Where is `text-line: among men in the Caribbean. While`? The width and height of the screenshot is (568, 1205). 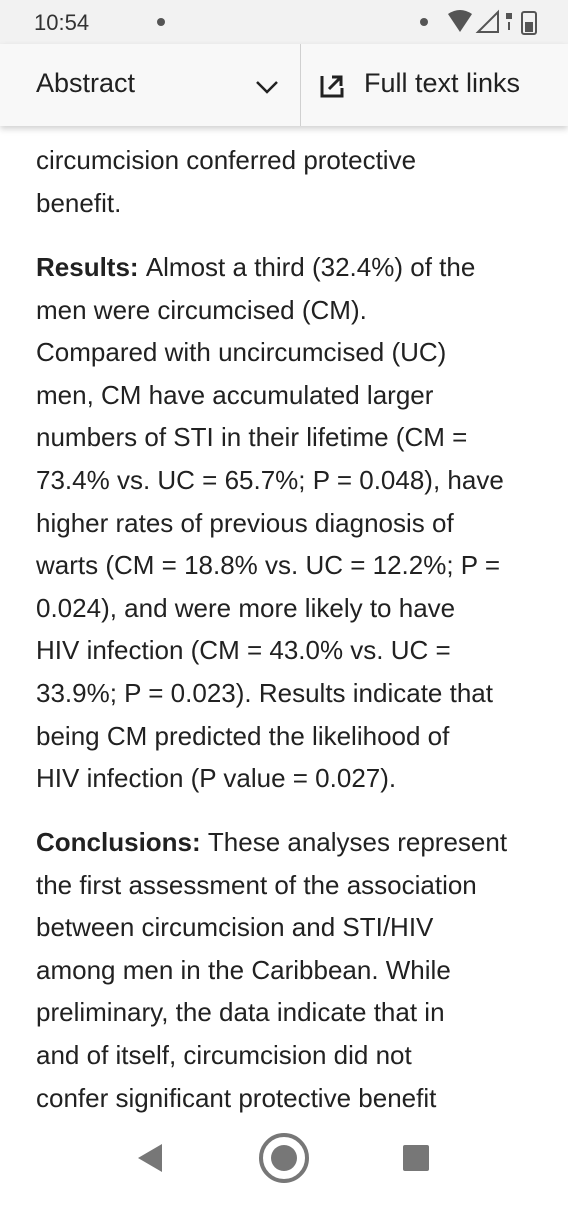 text-line: among men in the Caribbean. While is located at coordinates (296, 970).